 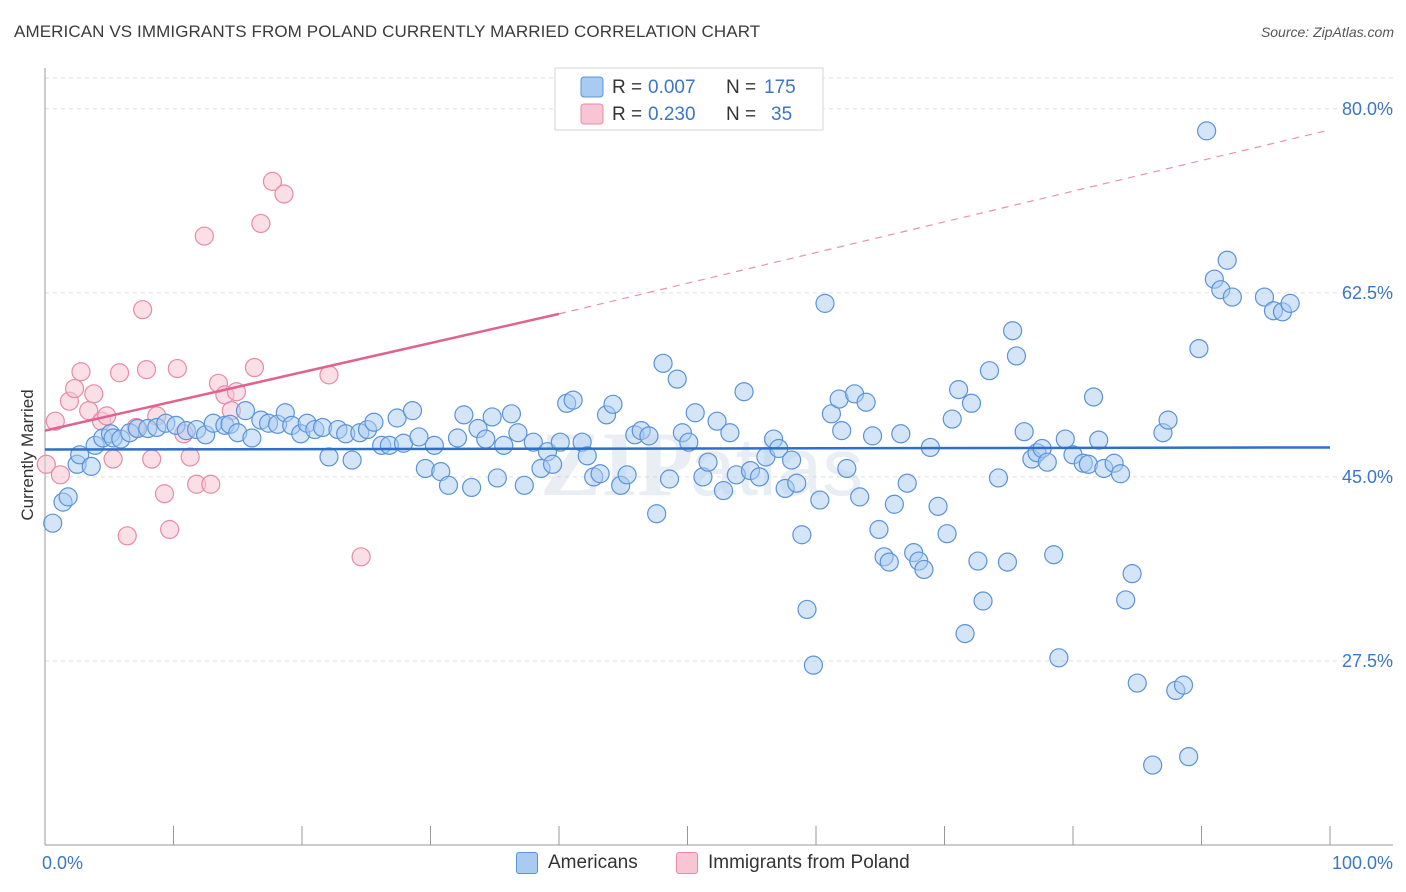 What do you see at coordinates (1327, 32) in the screenshot?
I see `source-label: Source: ZipAtlas.com` at bounding box center [1327, 32].